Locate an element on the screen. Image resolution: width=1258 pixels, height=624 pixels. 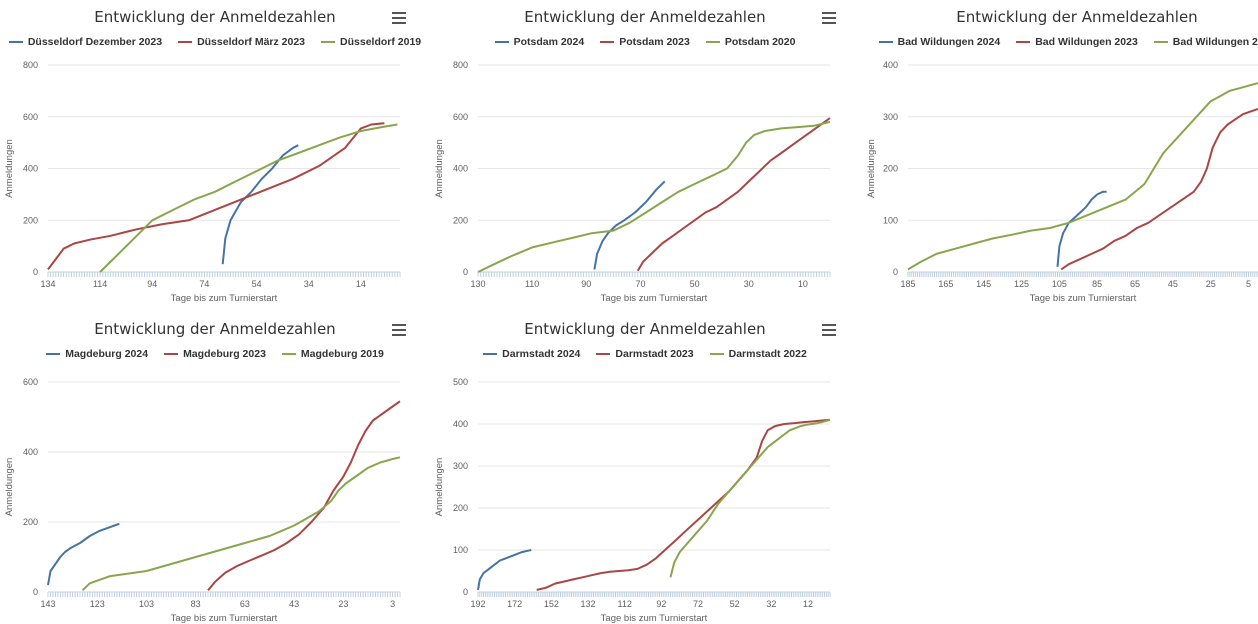
x-tick-label: 23 is located at coordinates (343, 604).